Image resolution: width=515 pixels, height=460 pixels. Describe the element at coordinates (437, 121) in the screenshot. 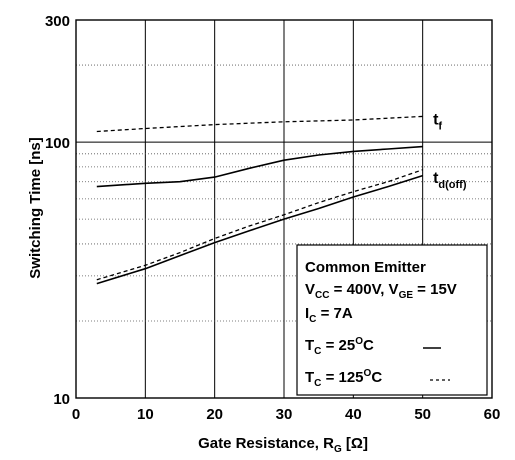

I see `series-label-tf: tf` at that location.